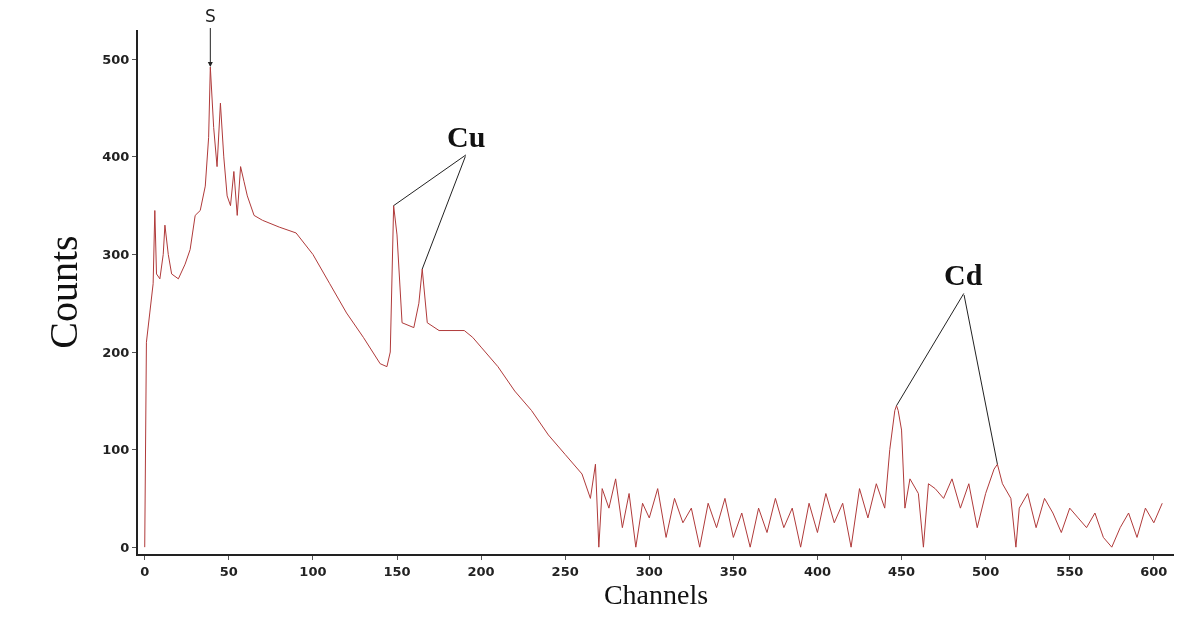 This screenshot has height=626, width=1188. I want to click on x-tick-label: 100, so click(313, 571).